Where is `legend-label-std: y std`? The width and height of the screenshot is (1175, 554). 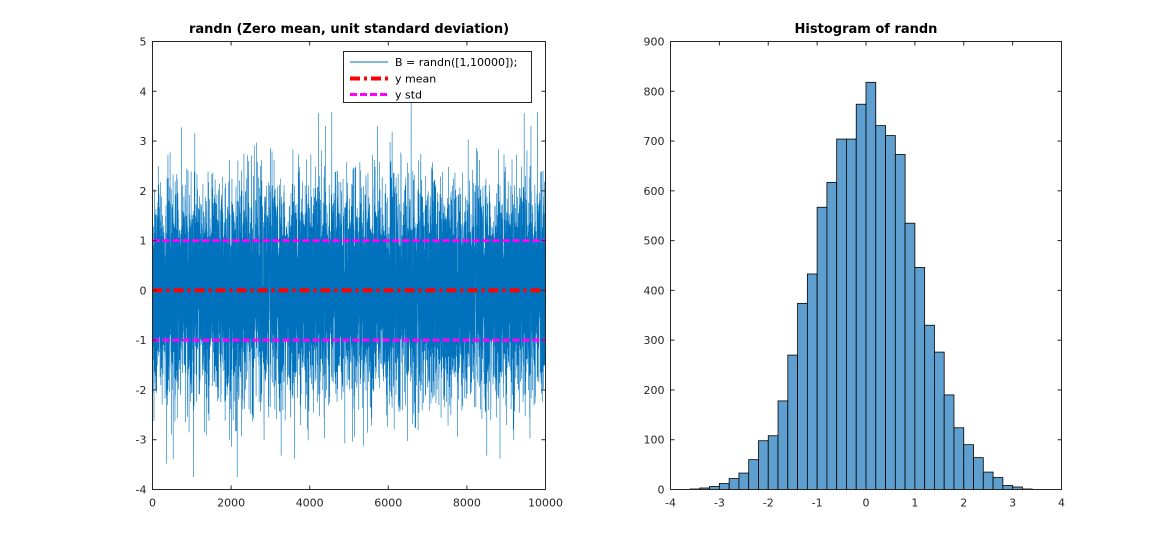
legend-label-std: y std is located at coordinates (408, 95).